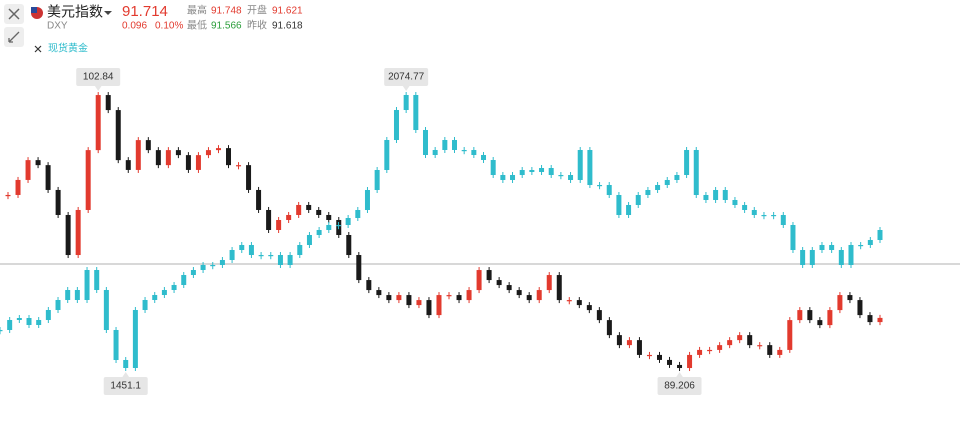 The width and height of the screenshot is (960, 434). What do you see at coordinates (145, 11) in the screenshot?
I see `last-price: 91.714` at bounding box center [145, 11].